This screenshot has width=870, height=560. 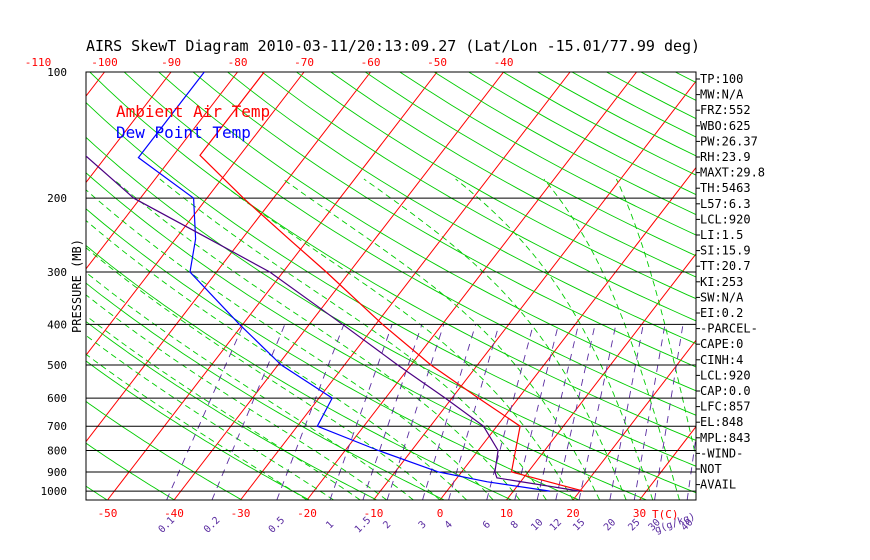 What do you see at coordinates (610, 525) in the screenshot?
I see `mixing-ratio-tick-label: 20` at bounding box center [610, 525].